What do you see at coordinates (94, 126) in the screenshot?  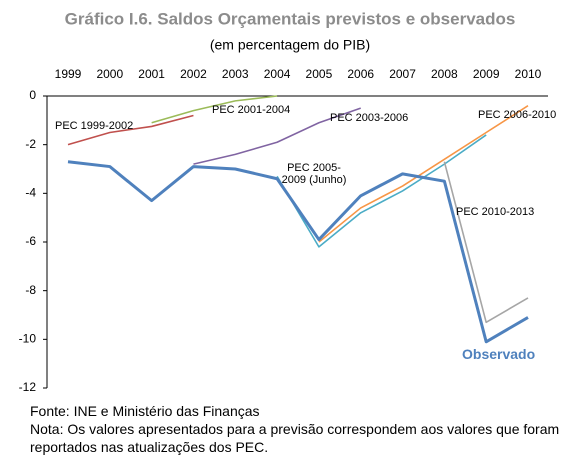 I see `series-label: PEC 1999-2002` at bounding box center [94, 126].